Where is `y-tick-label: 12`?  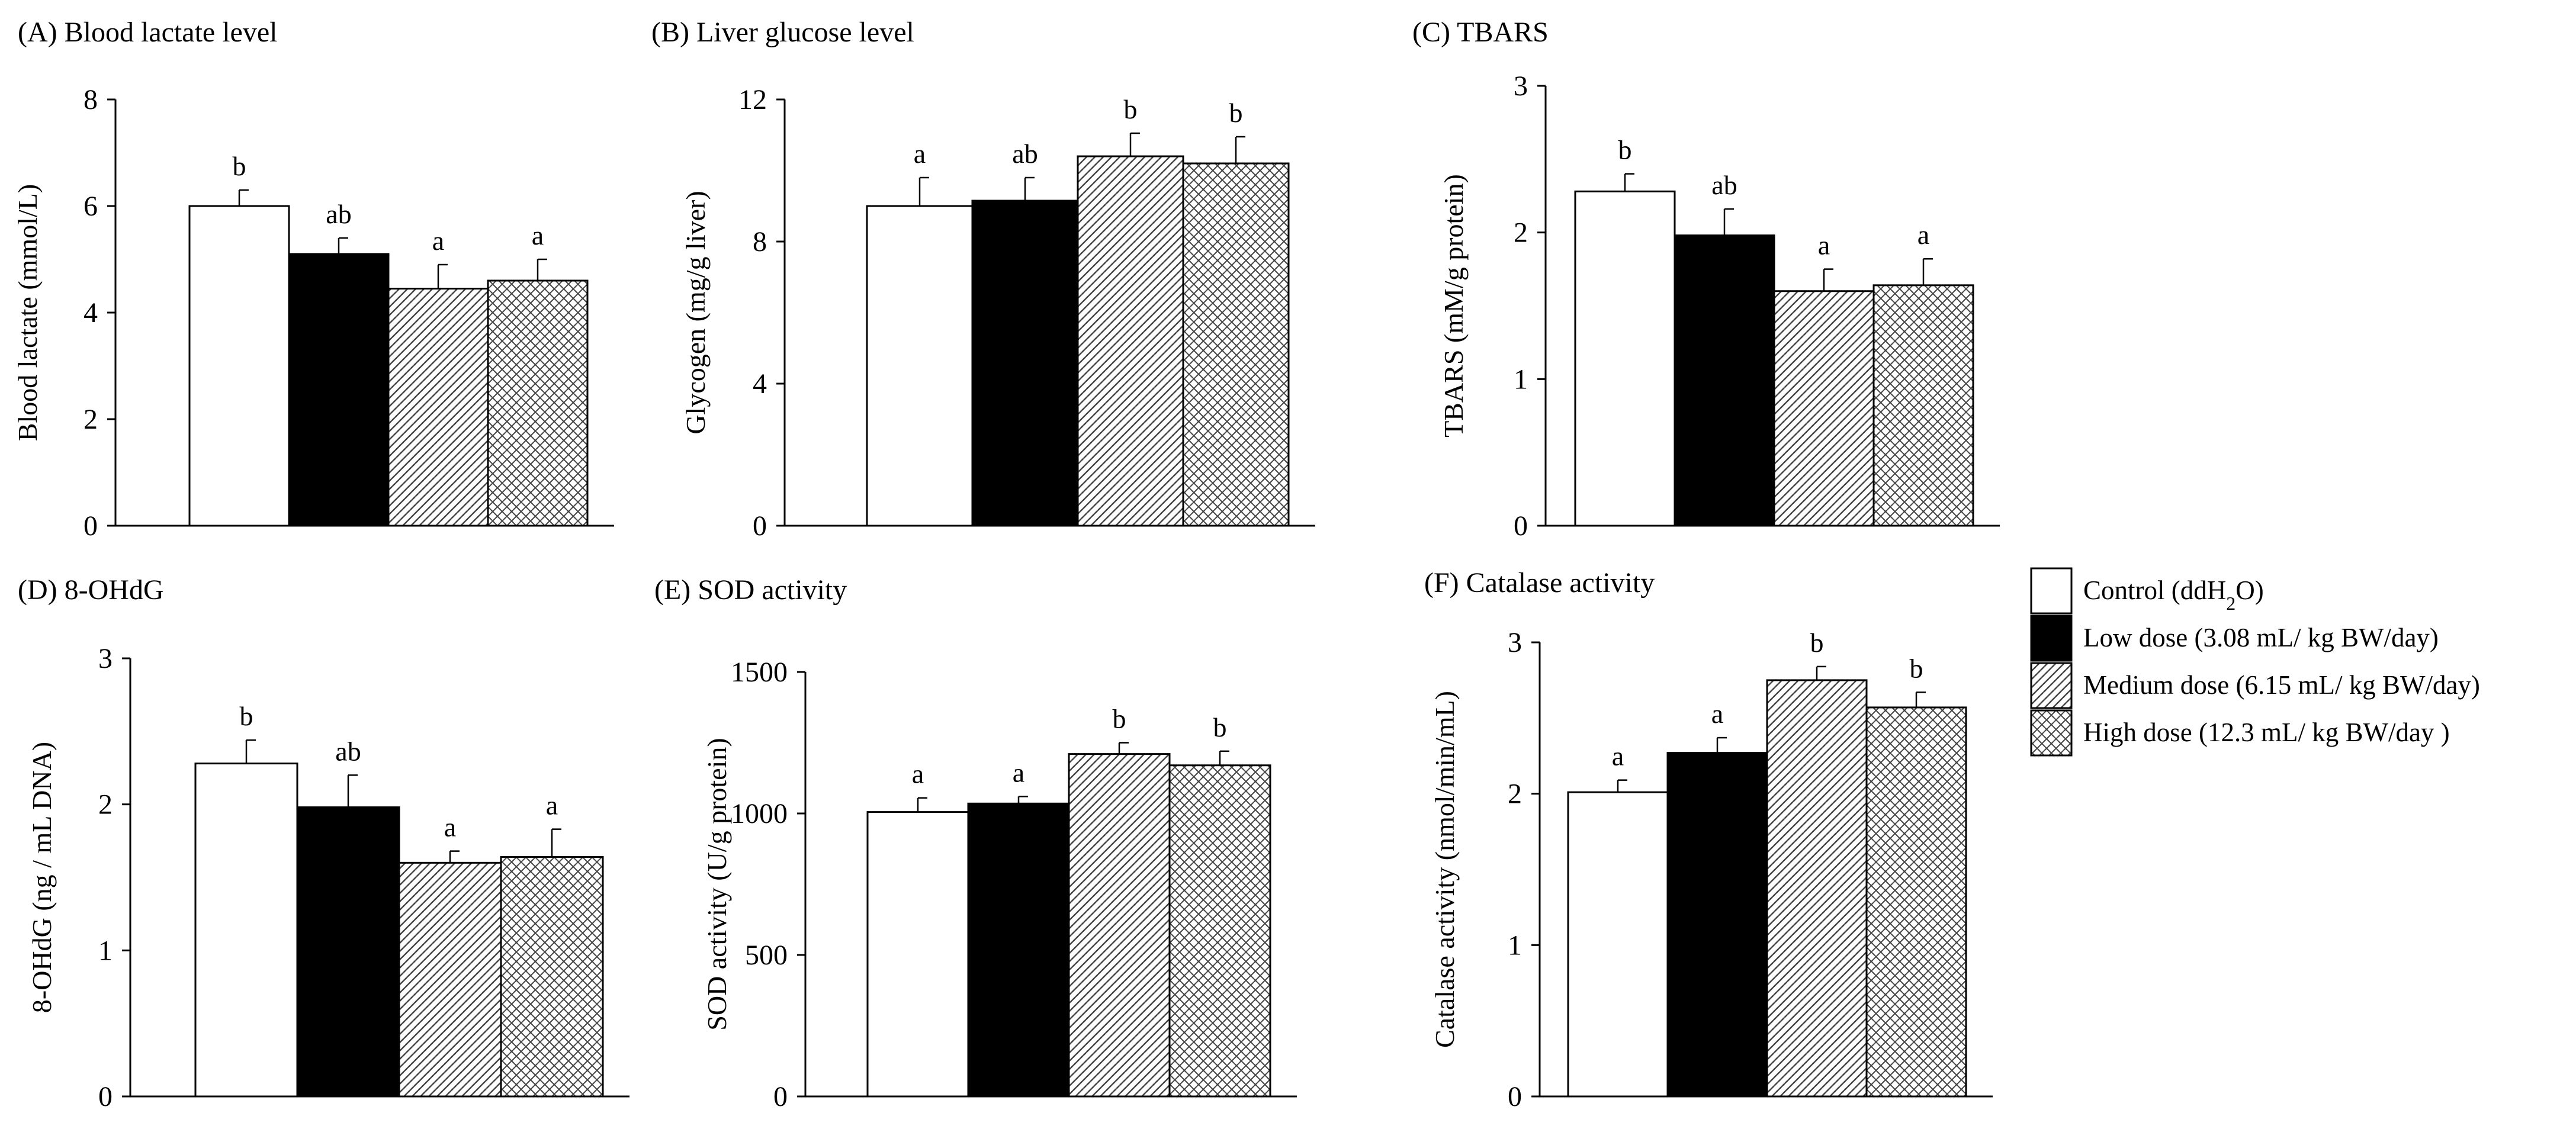
y-tick-label: 12 is located at coordinates (752, 100).